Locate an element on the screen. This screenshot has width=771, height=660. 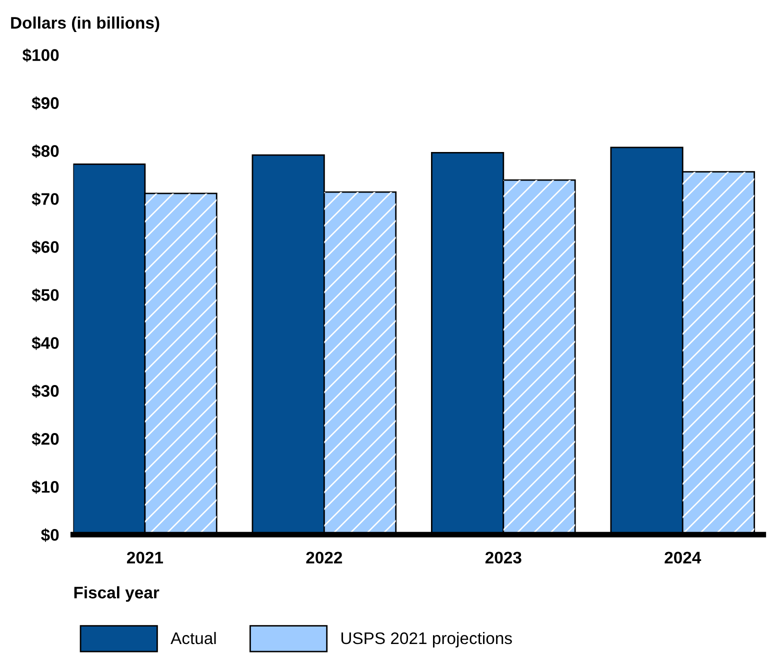
y-tick-label: $100 is located at coordinates (40, 55).